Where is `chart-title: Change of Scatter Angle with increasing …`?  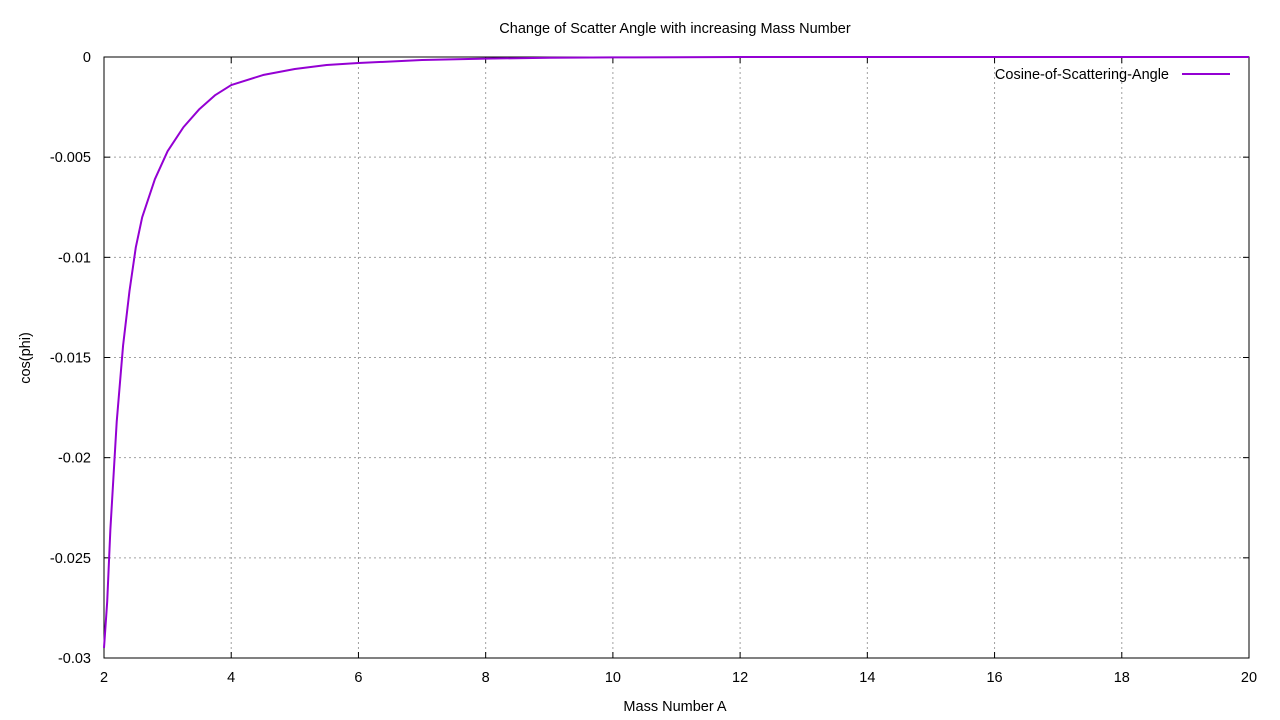 chart-title: Change of Scatter Angle with increasing … is located at coordinates (675, 29).